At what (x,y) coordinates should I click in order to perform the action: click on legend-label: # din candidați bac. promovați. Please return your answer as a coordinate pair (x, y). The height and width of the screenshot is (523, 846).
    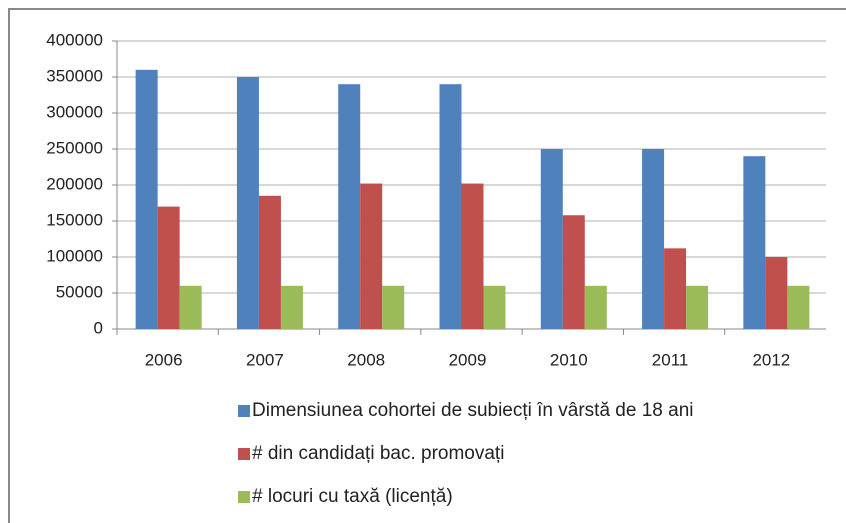
    Looking at the image, I should click on (378, 453).